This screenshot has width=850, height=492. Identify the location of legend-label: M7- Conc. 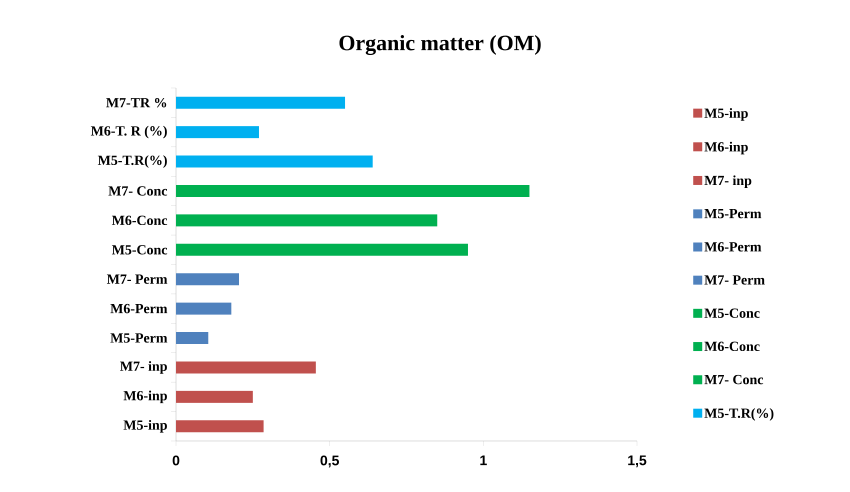
(734, 379).